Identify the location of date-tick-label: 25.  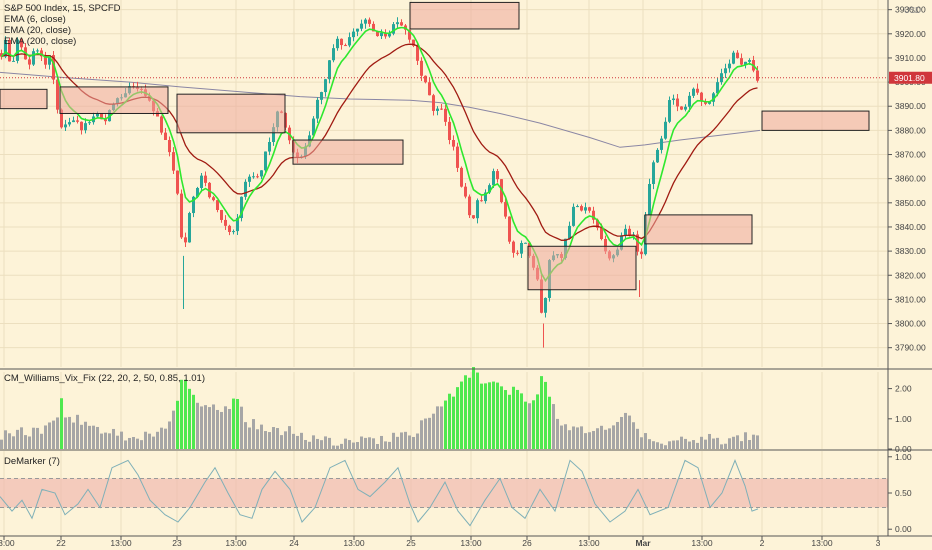
(411, 543).